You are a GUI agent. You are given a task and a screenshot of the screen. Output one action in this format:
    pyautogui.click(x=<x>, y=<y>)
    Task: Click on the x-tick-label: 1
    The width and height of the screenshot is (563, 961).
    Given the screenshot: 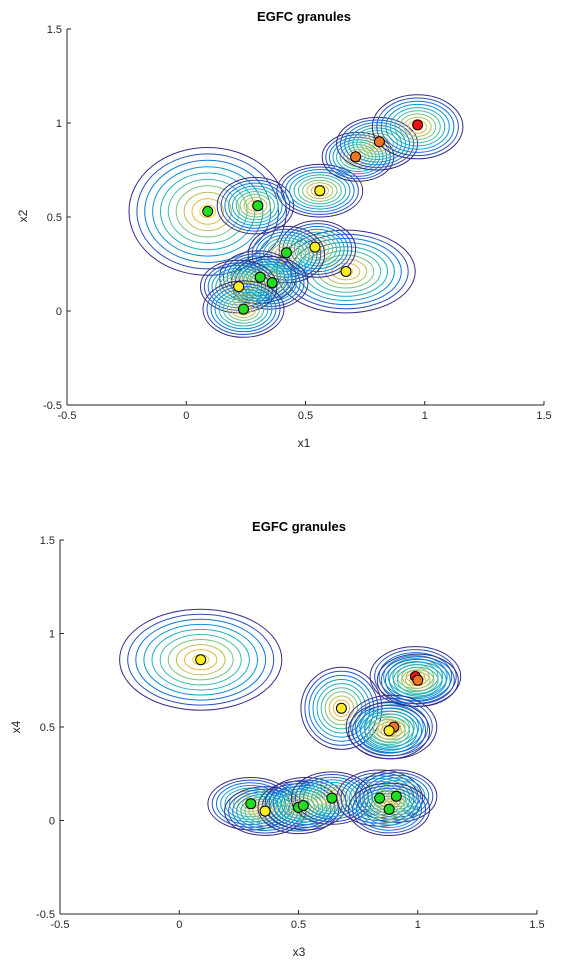 What is the action you would take?
    pyautogui.click(x=418, y=925)
    